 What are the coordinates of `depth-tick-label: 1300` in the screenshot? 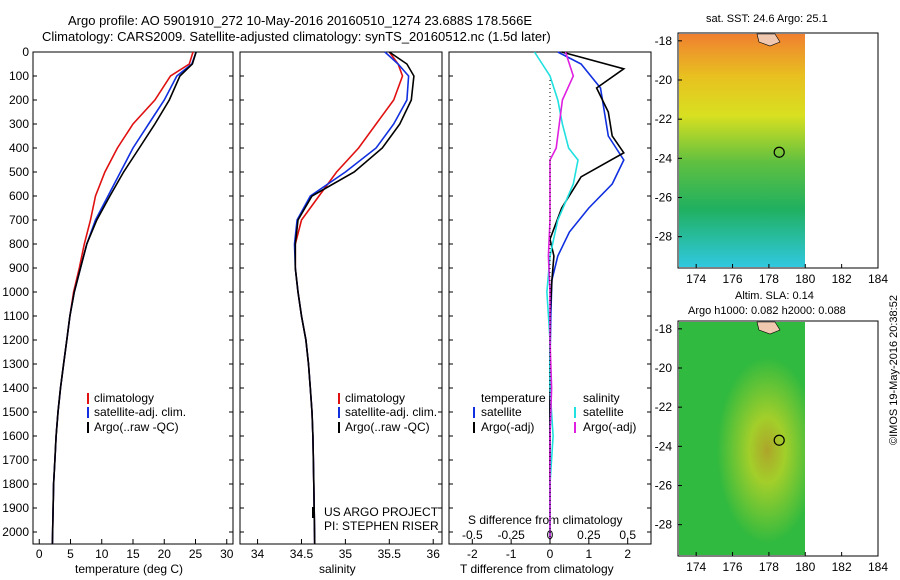 It's located at (15, 364).